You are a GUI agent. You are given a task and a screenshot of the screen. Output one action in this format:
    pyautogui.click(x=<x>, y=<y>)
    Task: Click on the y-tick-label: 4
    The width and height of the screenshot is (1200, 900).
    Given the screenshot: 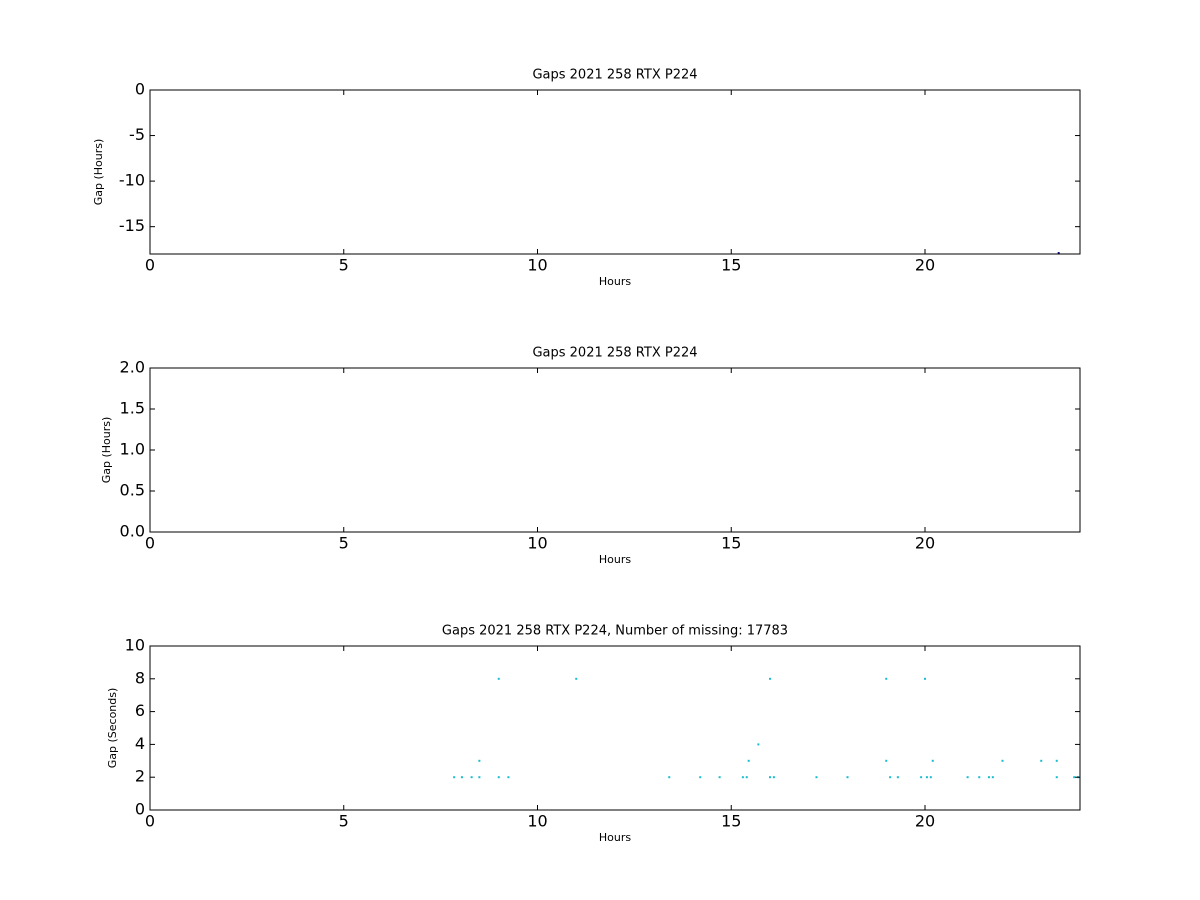 What is the action you would take?
    pyautogui.click(x=140, y=743)
    